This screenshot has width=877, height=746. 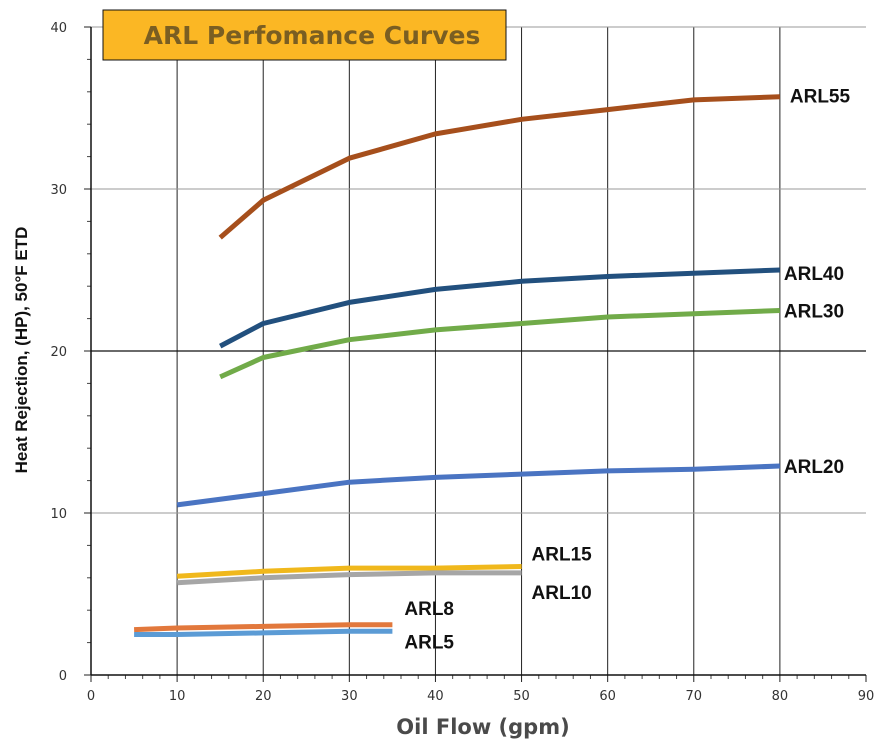 What do you see at coordinates (562, 593) in the screenshot?
I see `series-label-arl10: ARL10` at bounding box center [562, 593].